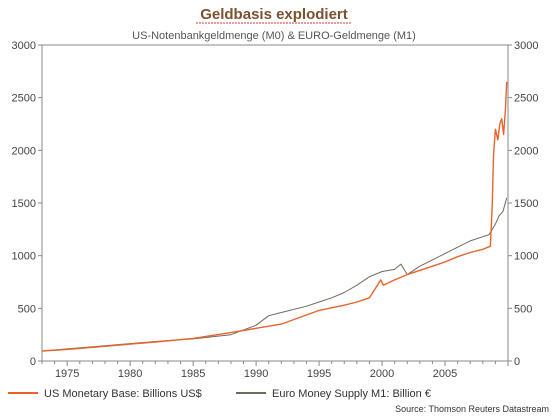  Describe the element at coordinates (27, 309) in the screenshot. I see `y-tick-label-left: 500` at that location.